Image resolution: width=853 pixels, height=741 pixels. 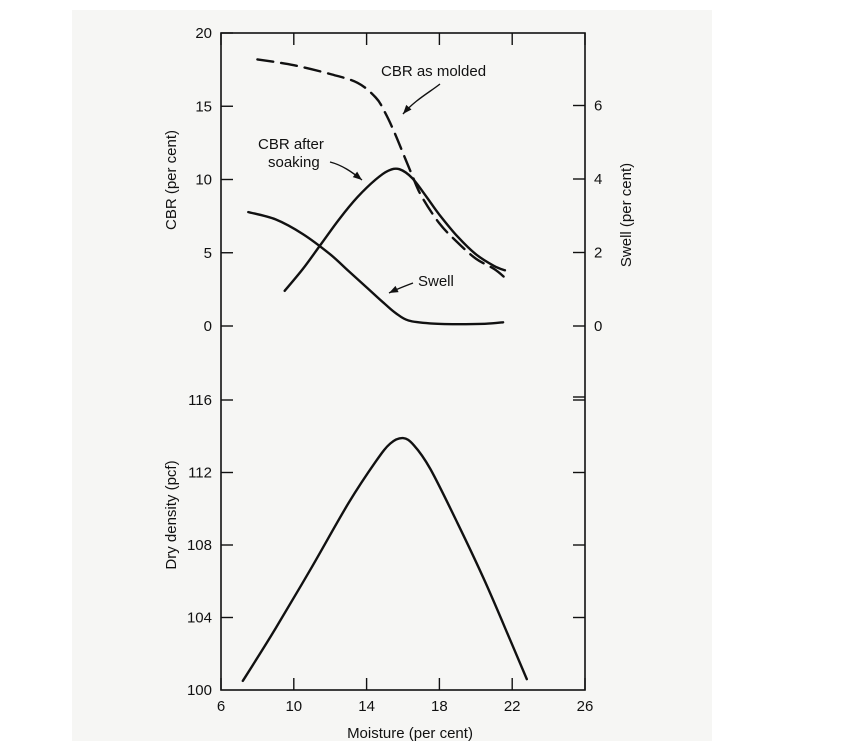 I want to click on cbr-as-molded-arrow-arrowhead, so click(x=407, y=109).